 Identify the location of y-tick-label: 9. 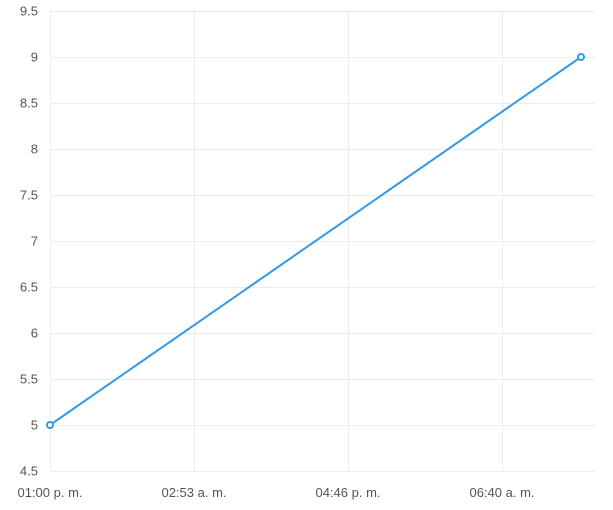
(34, 57).